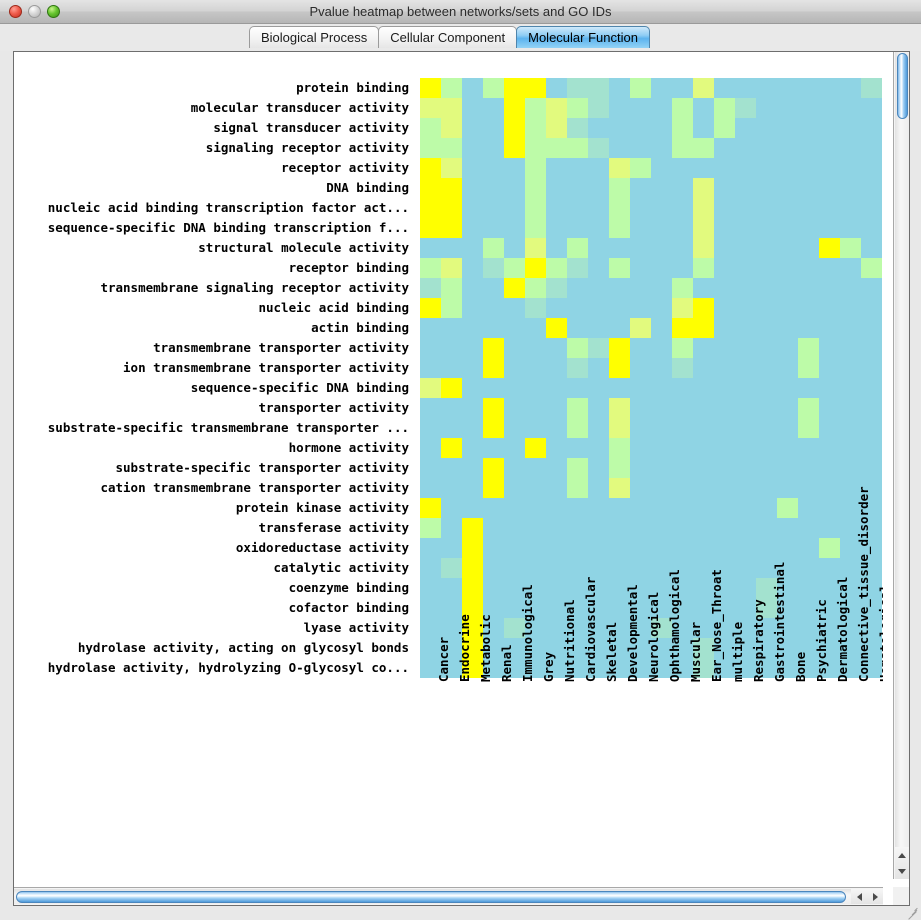 The width and height of the screenshot is (921, 920). What do you see at coordinates (432, 896) in the screenshot?
I see `horizontal-scroll-track` at bounding box center [432, 896].